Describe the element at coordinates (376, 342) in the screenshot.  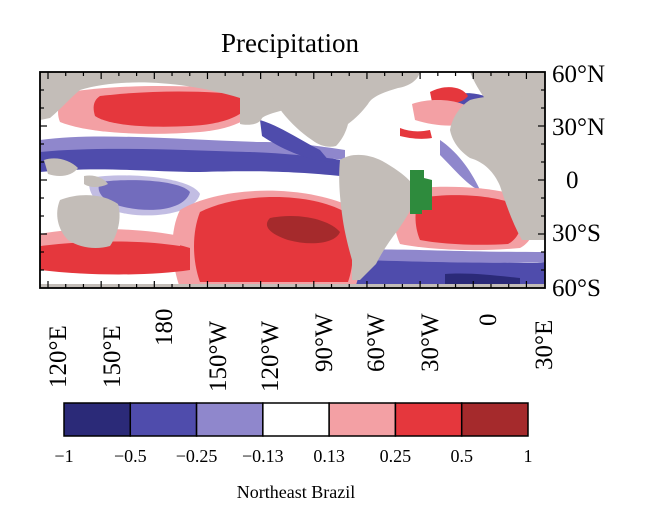
I see `lon-label: 60°W` at that location.